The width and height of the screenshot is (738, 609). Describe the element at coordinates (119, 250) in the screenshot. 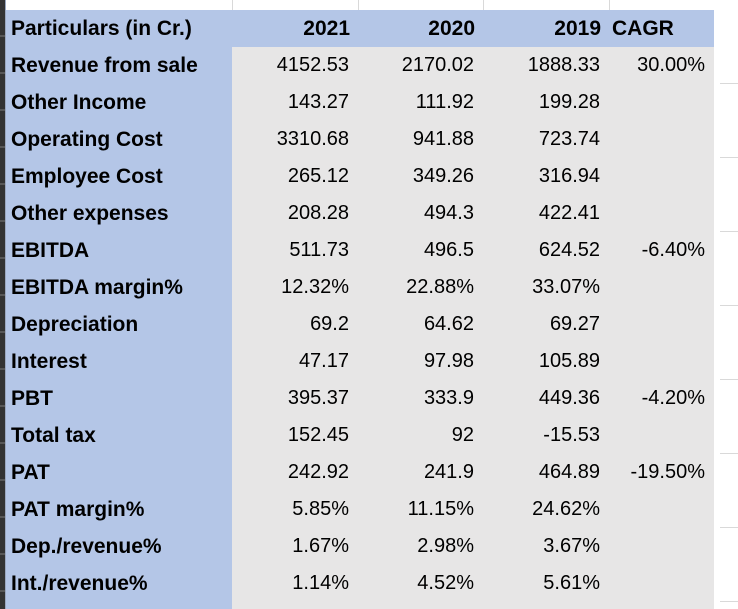

I see `cell-label: EBITDA` at that location.